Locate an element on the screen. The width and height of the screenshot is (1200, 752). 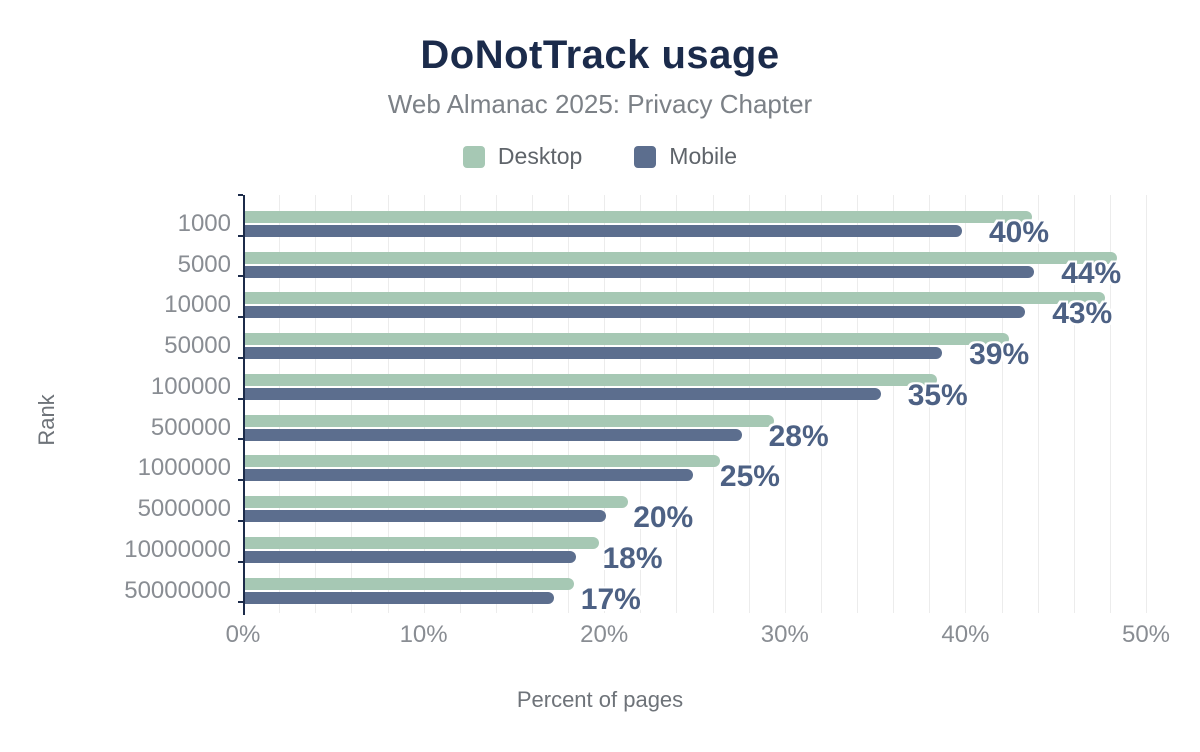
bar-value-label: 25% is located at coordinates (749, 477).